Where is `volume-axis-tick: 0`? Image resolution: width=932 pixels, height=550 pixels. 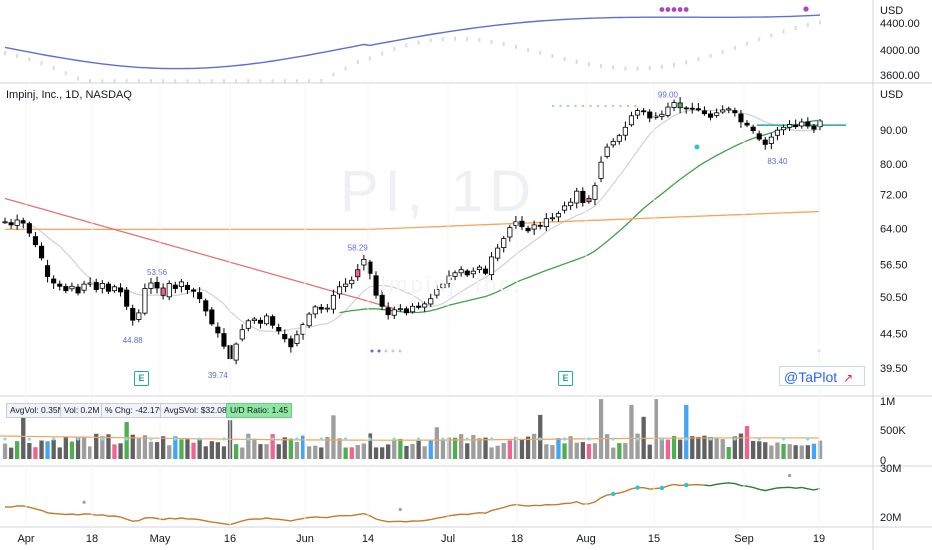
volume-axis-tick: 0 is located at coordinates (883, 461).